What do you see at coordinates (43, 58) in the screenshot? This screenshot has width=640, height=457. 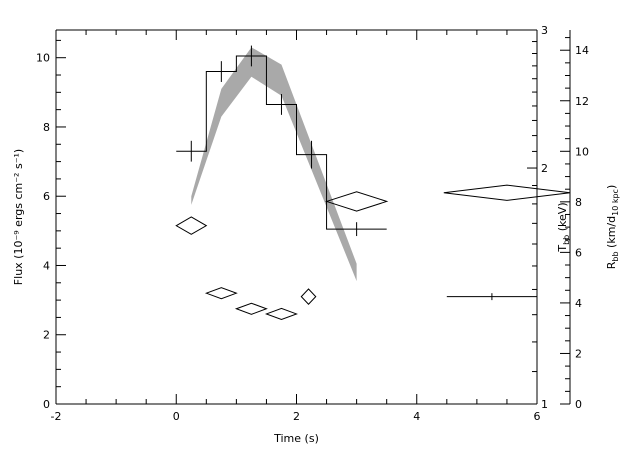 I see `flux-tick-label: 10` at bounding box center [43, 58].